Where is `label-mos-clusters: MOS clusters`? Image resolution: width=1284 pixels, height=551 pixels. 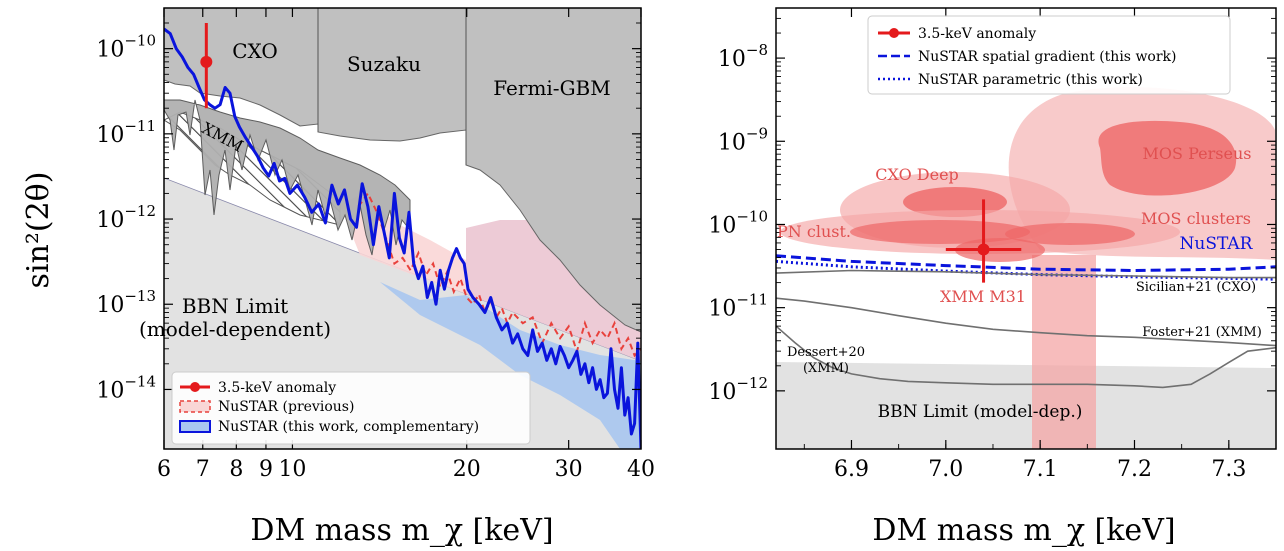 label-mos-clusters: MOS clusters is located at coordinates (1196, 218).